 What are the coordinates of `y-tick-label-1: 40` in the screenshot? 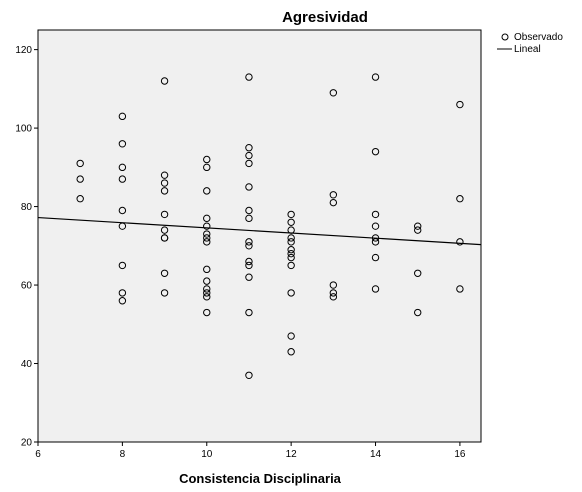 It's located at (27, 364).